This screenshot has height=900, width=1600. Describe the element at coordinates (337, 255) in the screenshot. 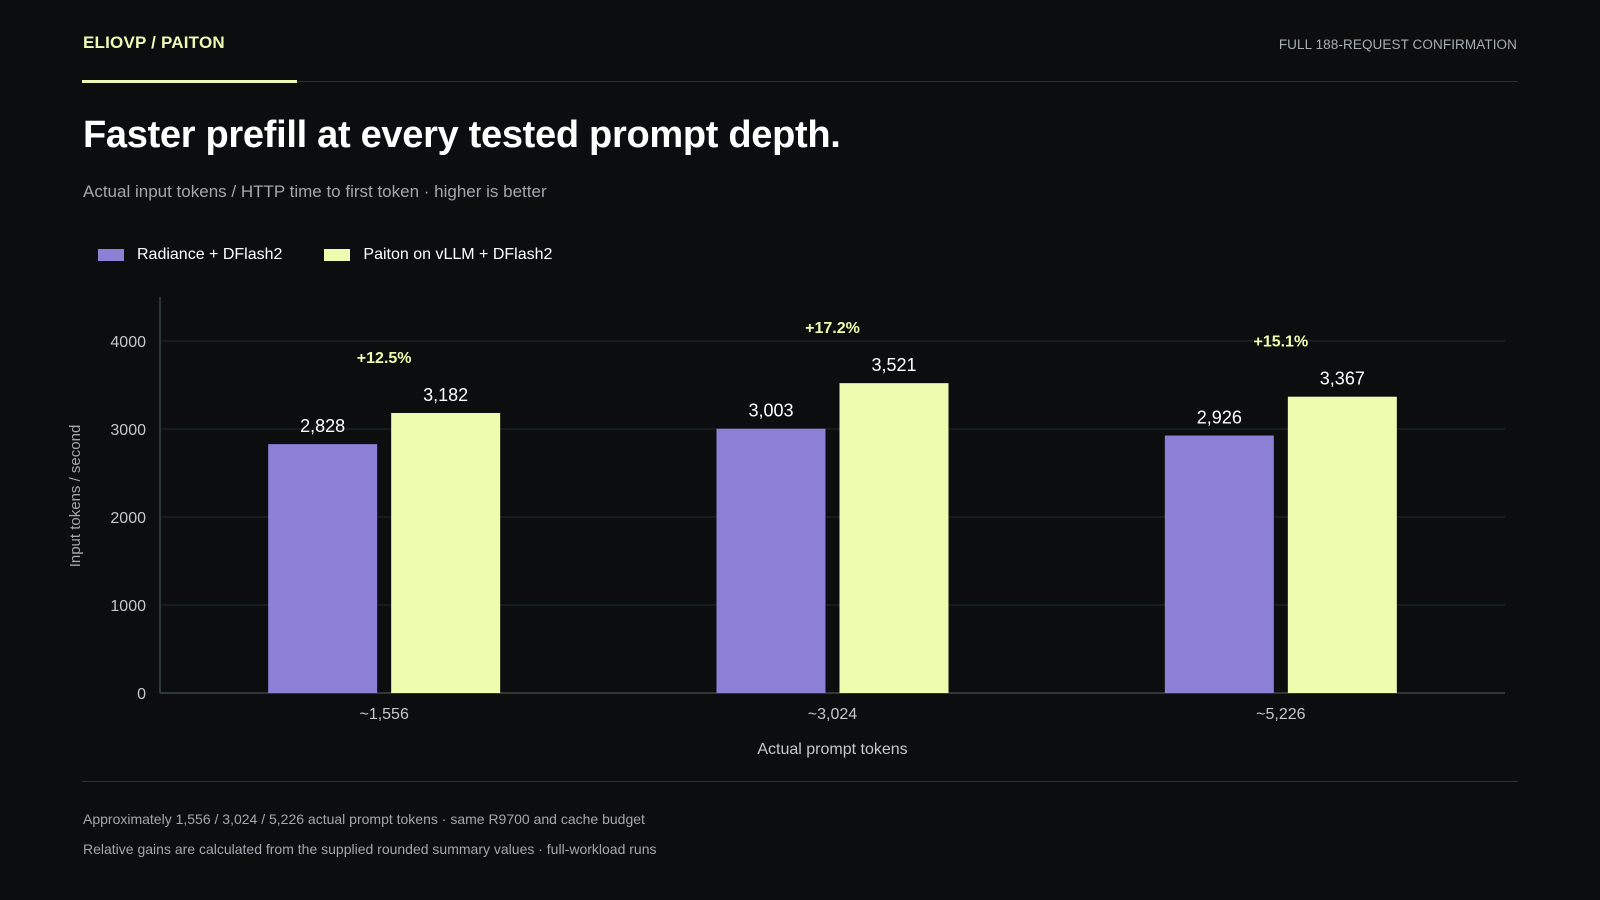

I see `legend-swatch-paiton` at that location.